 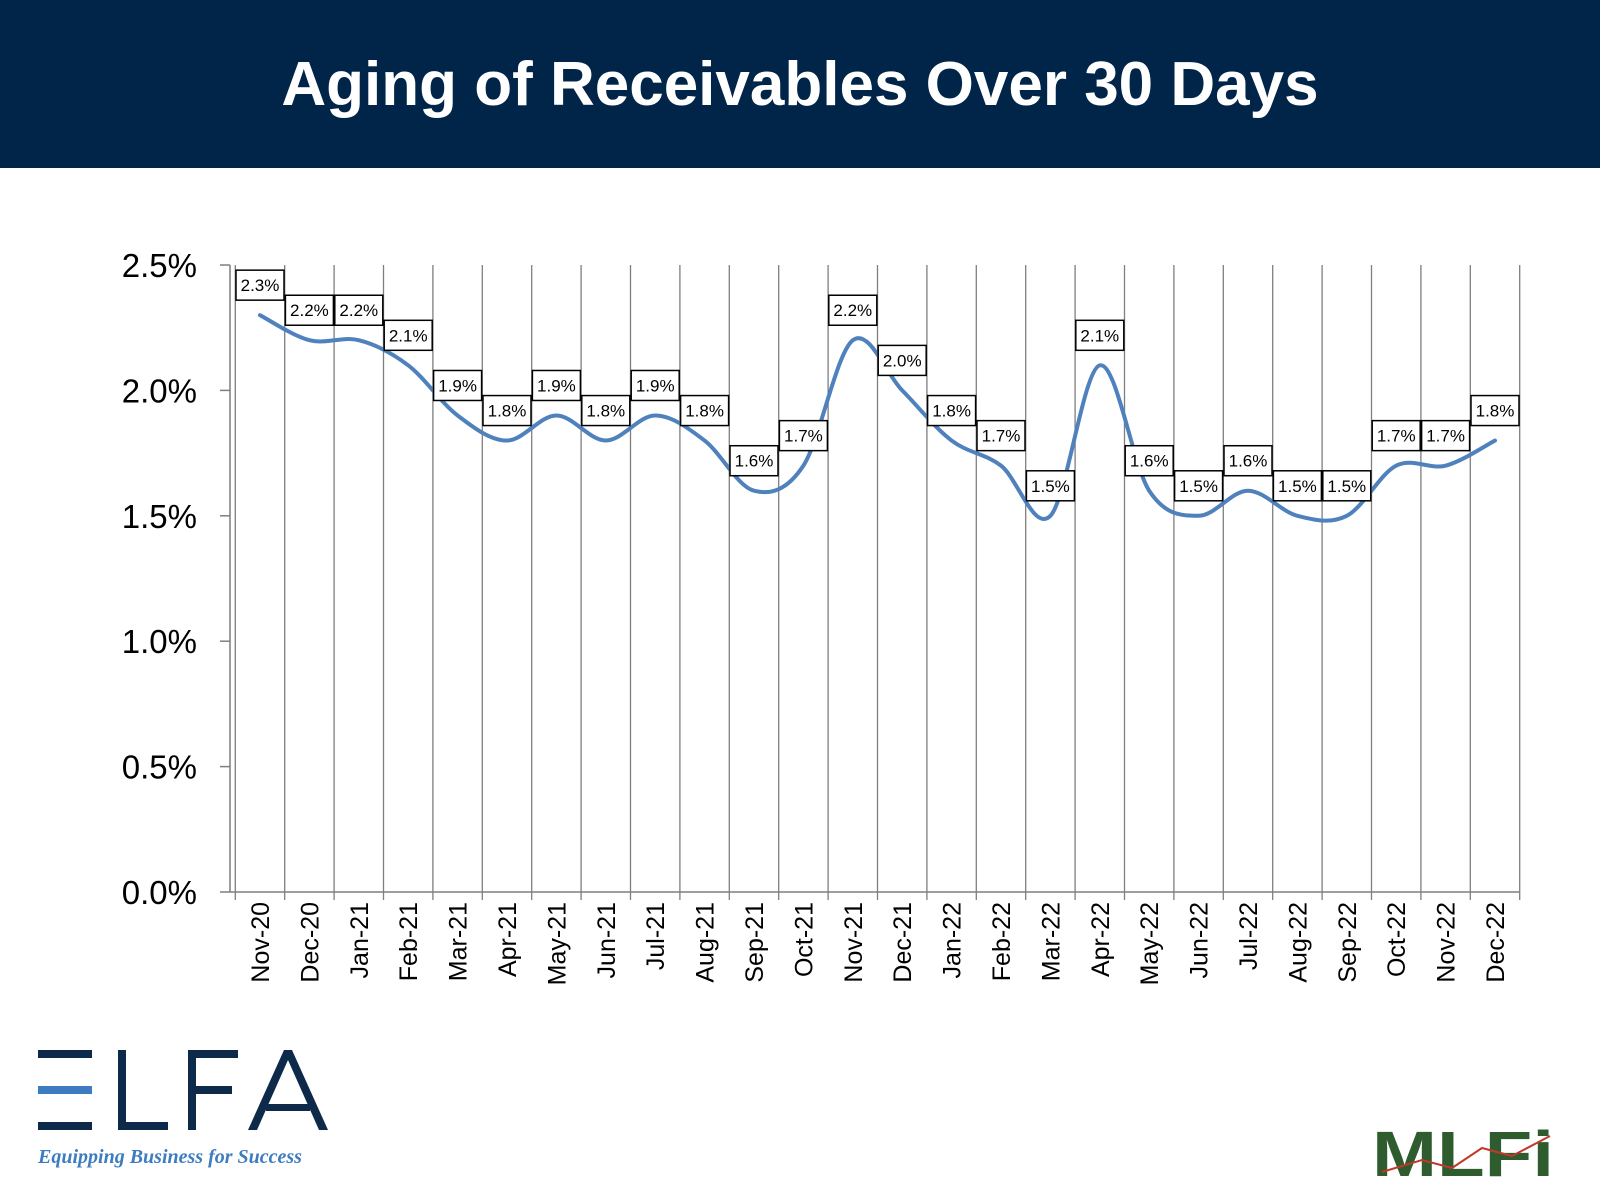 I want to click on x-tick-label: Jul-21, so click(x=656, y=936).